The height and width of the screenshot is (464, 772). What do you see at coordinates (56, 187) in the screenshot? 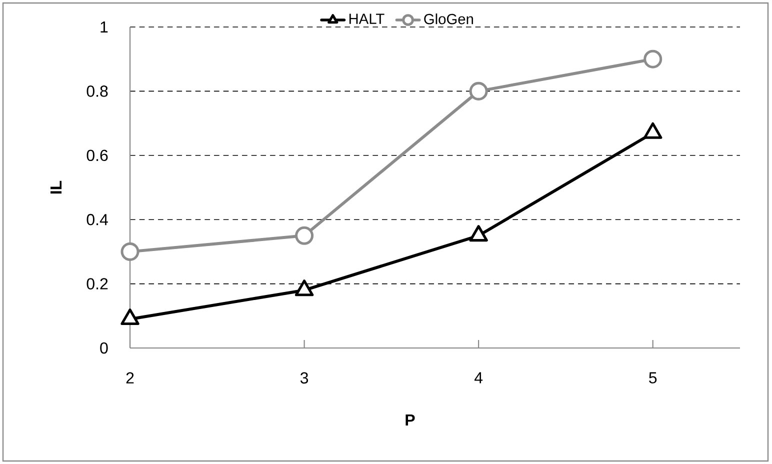
I see `y-axis-title: IL` at bounding box center [56, 187].